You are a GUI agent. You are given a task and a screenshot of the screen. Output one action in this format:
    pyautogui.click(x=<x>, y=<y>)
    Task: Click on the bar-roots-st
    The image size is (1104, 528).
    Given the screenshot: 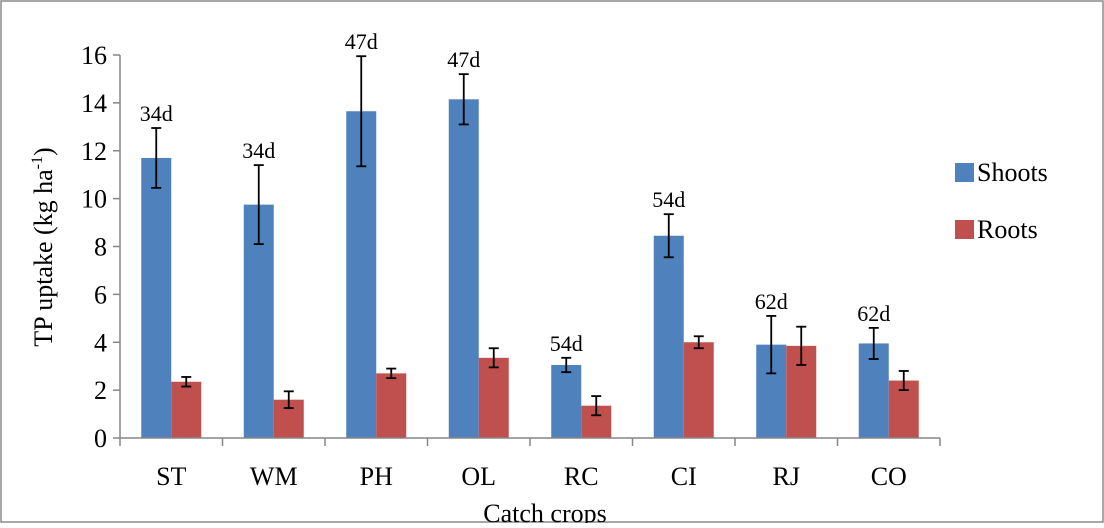 What is the action you would take?
    pyautogui.click(x=186, y=409)
    